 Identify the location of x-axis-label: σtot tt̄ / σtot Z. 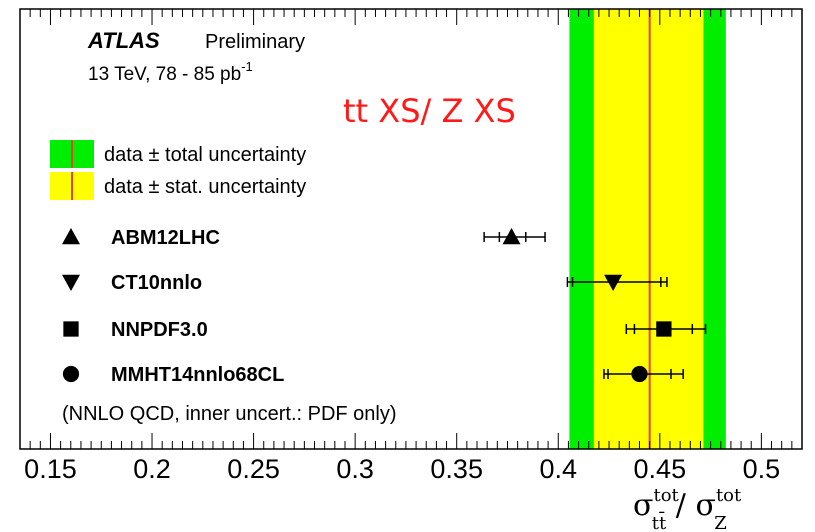
(687, 508).